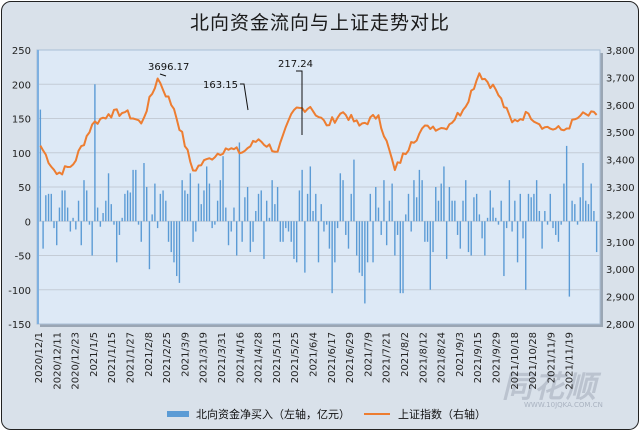  What do you see at coordinates (533, 361) in the screenshot?
I see `x-axis-tick: 2021/10/28` at bounding box center [533, 361].